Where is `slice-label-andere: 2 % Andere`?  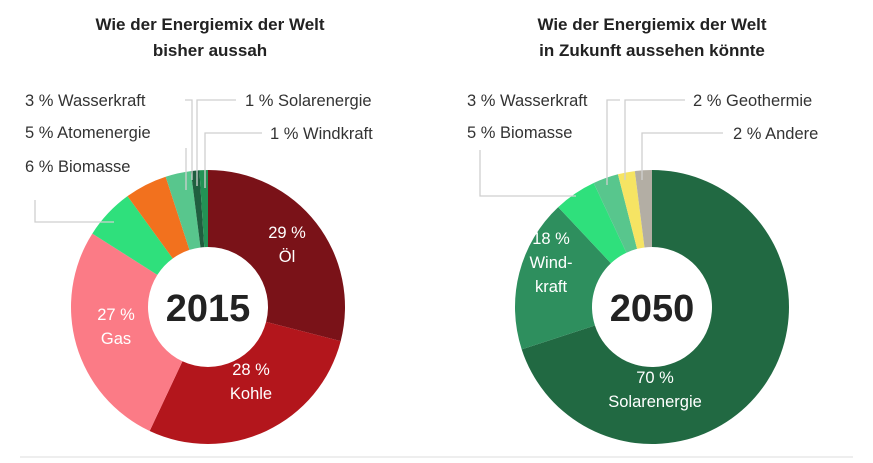
slice-label-andere: 2 % Andere is located at coordinates (775, 134).